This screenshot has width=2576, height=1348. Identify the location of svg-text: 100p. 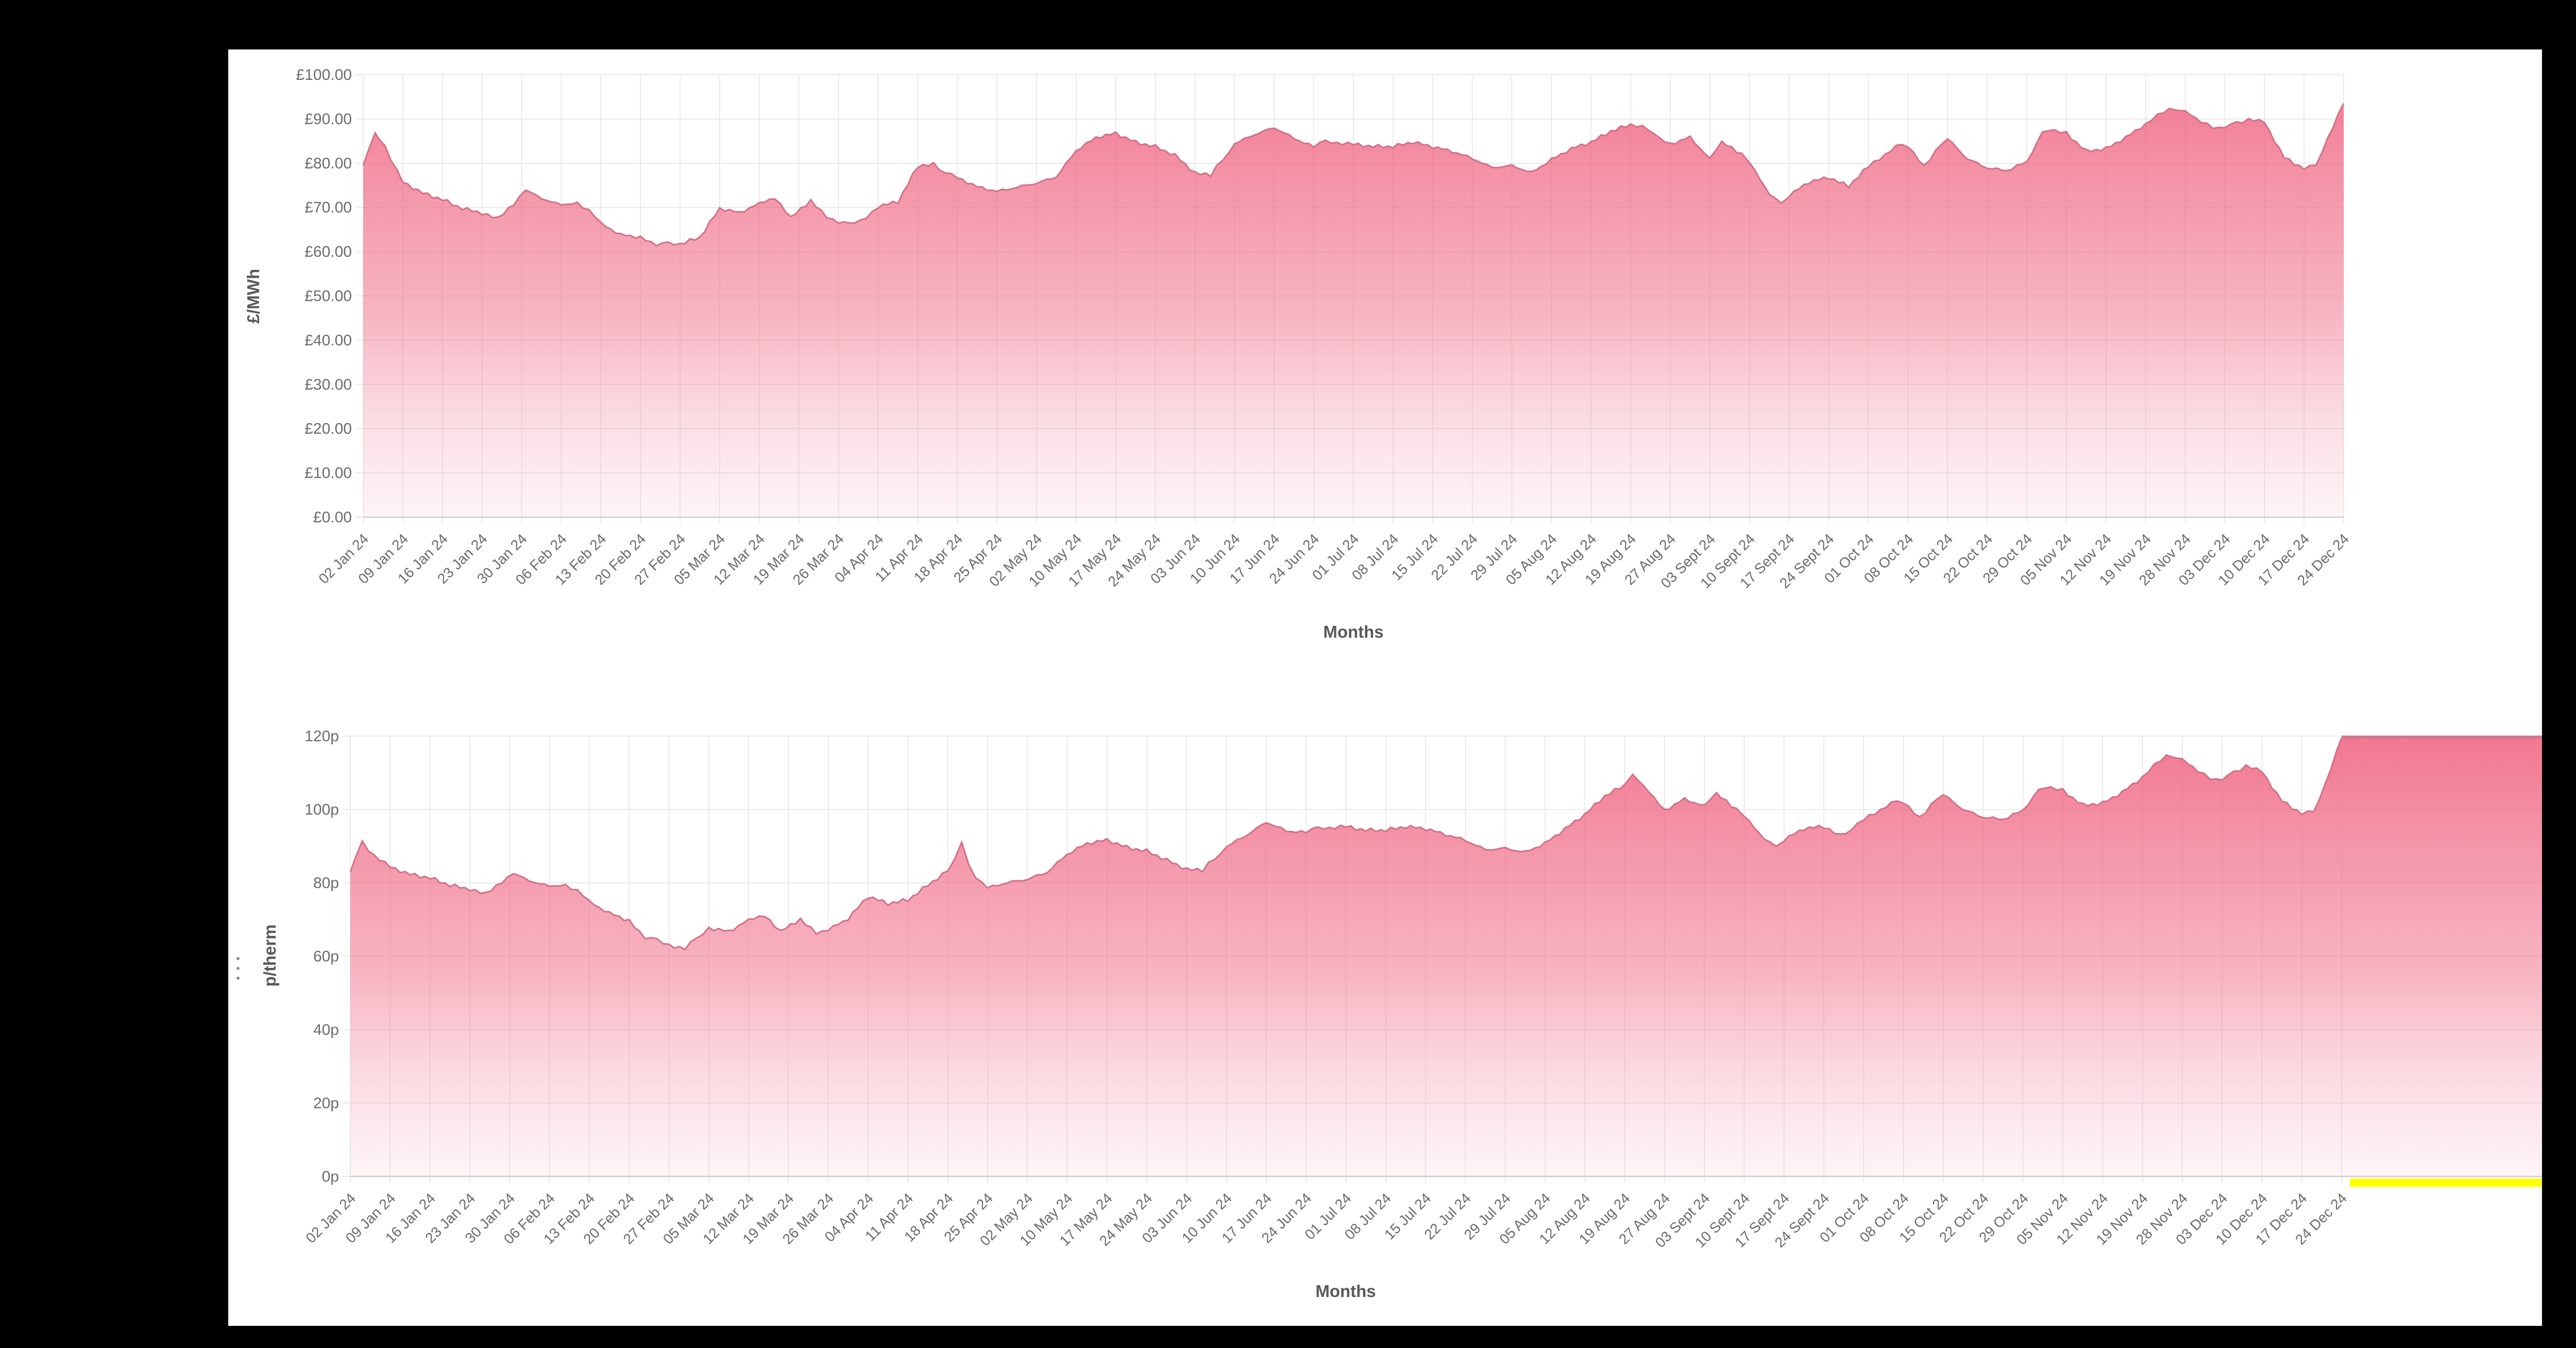
(321, 809).